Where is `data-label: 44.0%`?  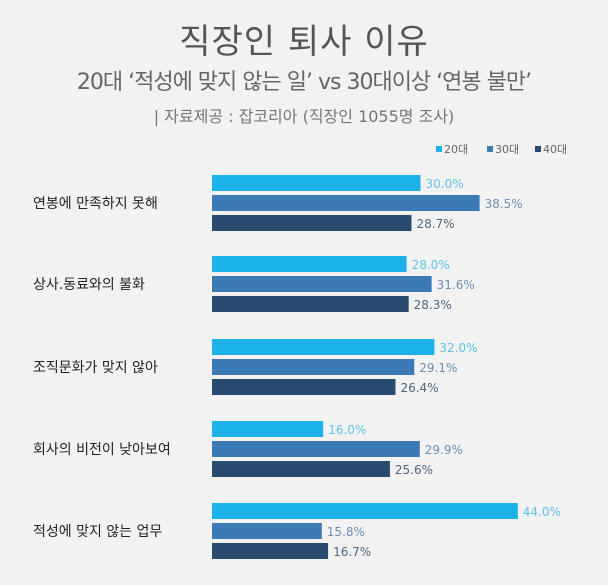
data-label: 44.0% is located at coordinates (542, 512).